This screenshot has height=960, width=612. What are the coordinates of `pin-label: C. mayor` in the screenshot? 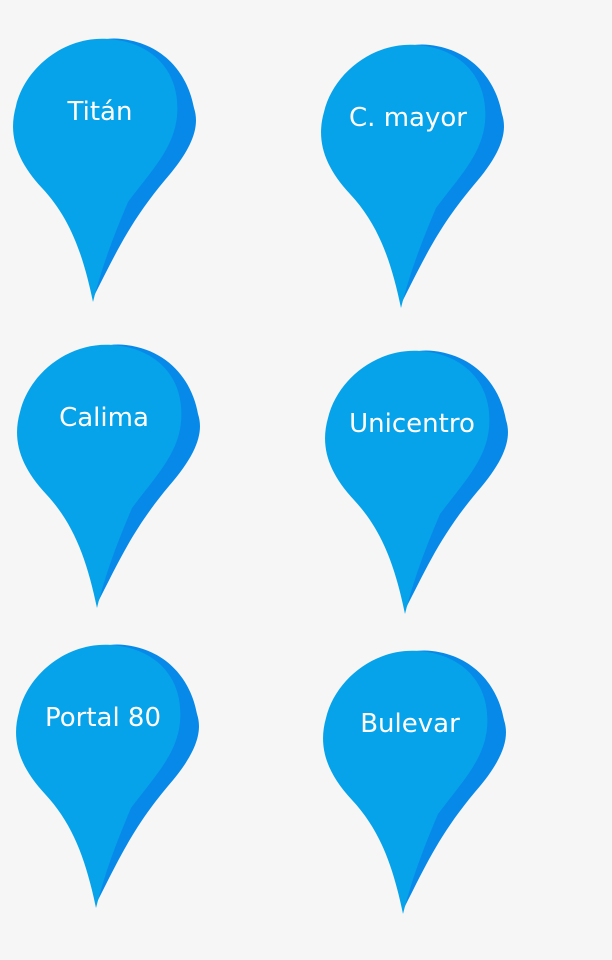 It's located at (408, 118).